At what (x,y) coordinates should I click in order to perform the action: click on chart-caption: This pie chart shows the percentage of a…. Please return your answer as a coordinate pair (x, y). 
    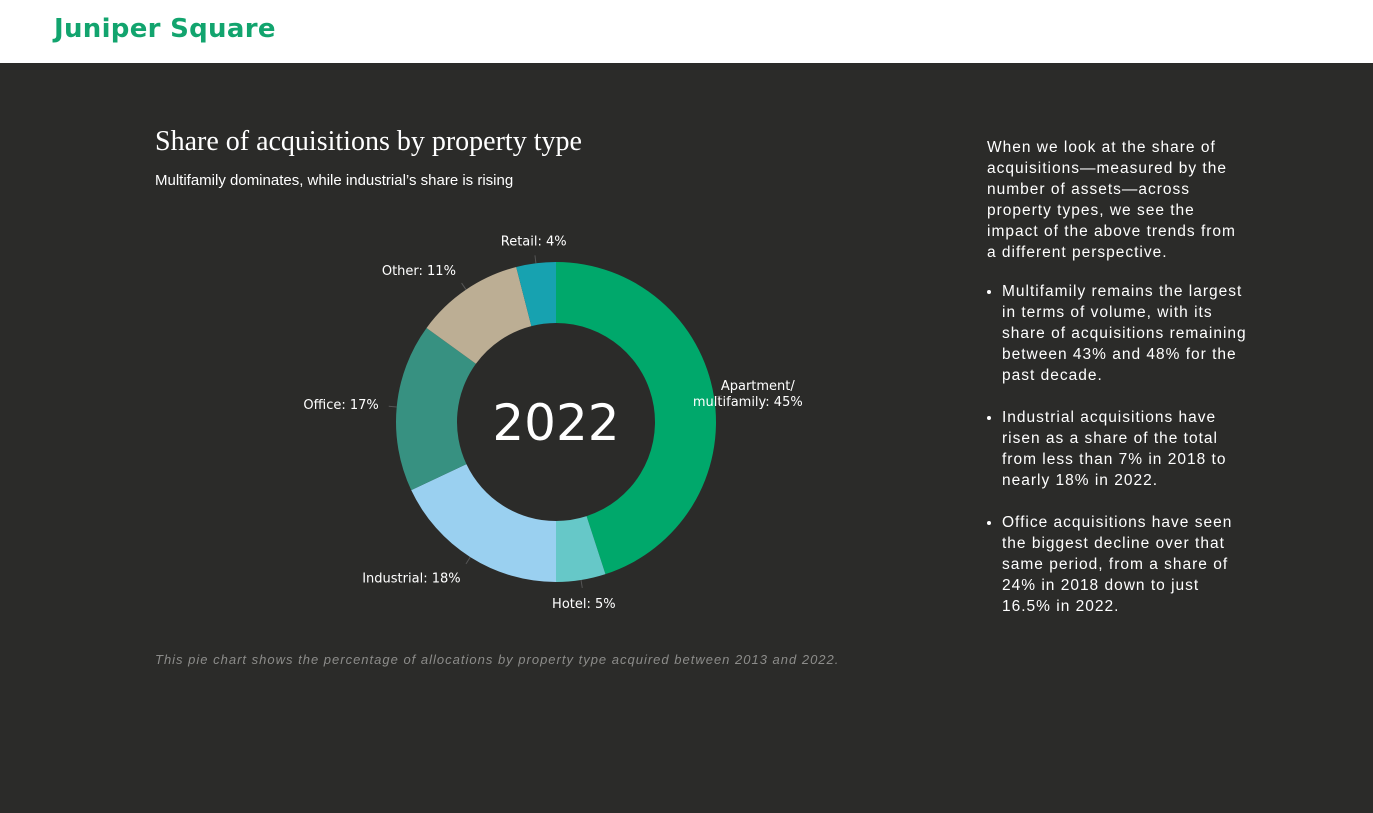
    Looking at the image, I should click on (497, 659).